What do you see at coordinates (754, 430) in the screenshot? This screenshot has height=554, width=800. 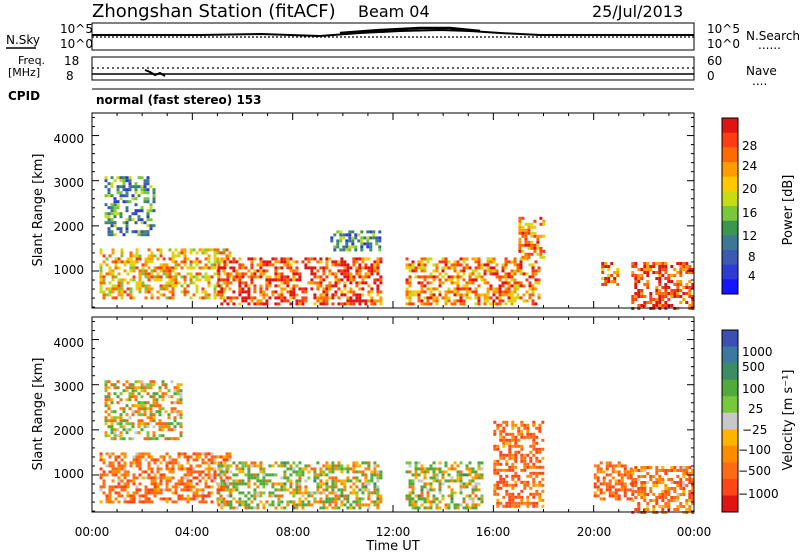 I see `cbar-tick: −25` at bounding box center [754, 430].